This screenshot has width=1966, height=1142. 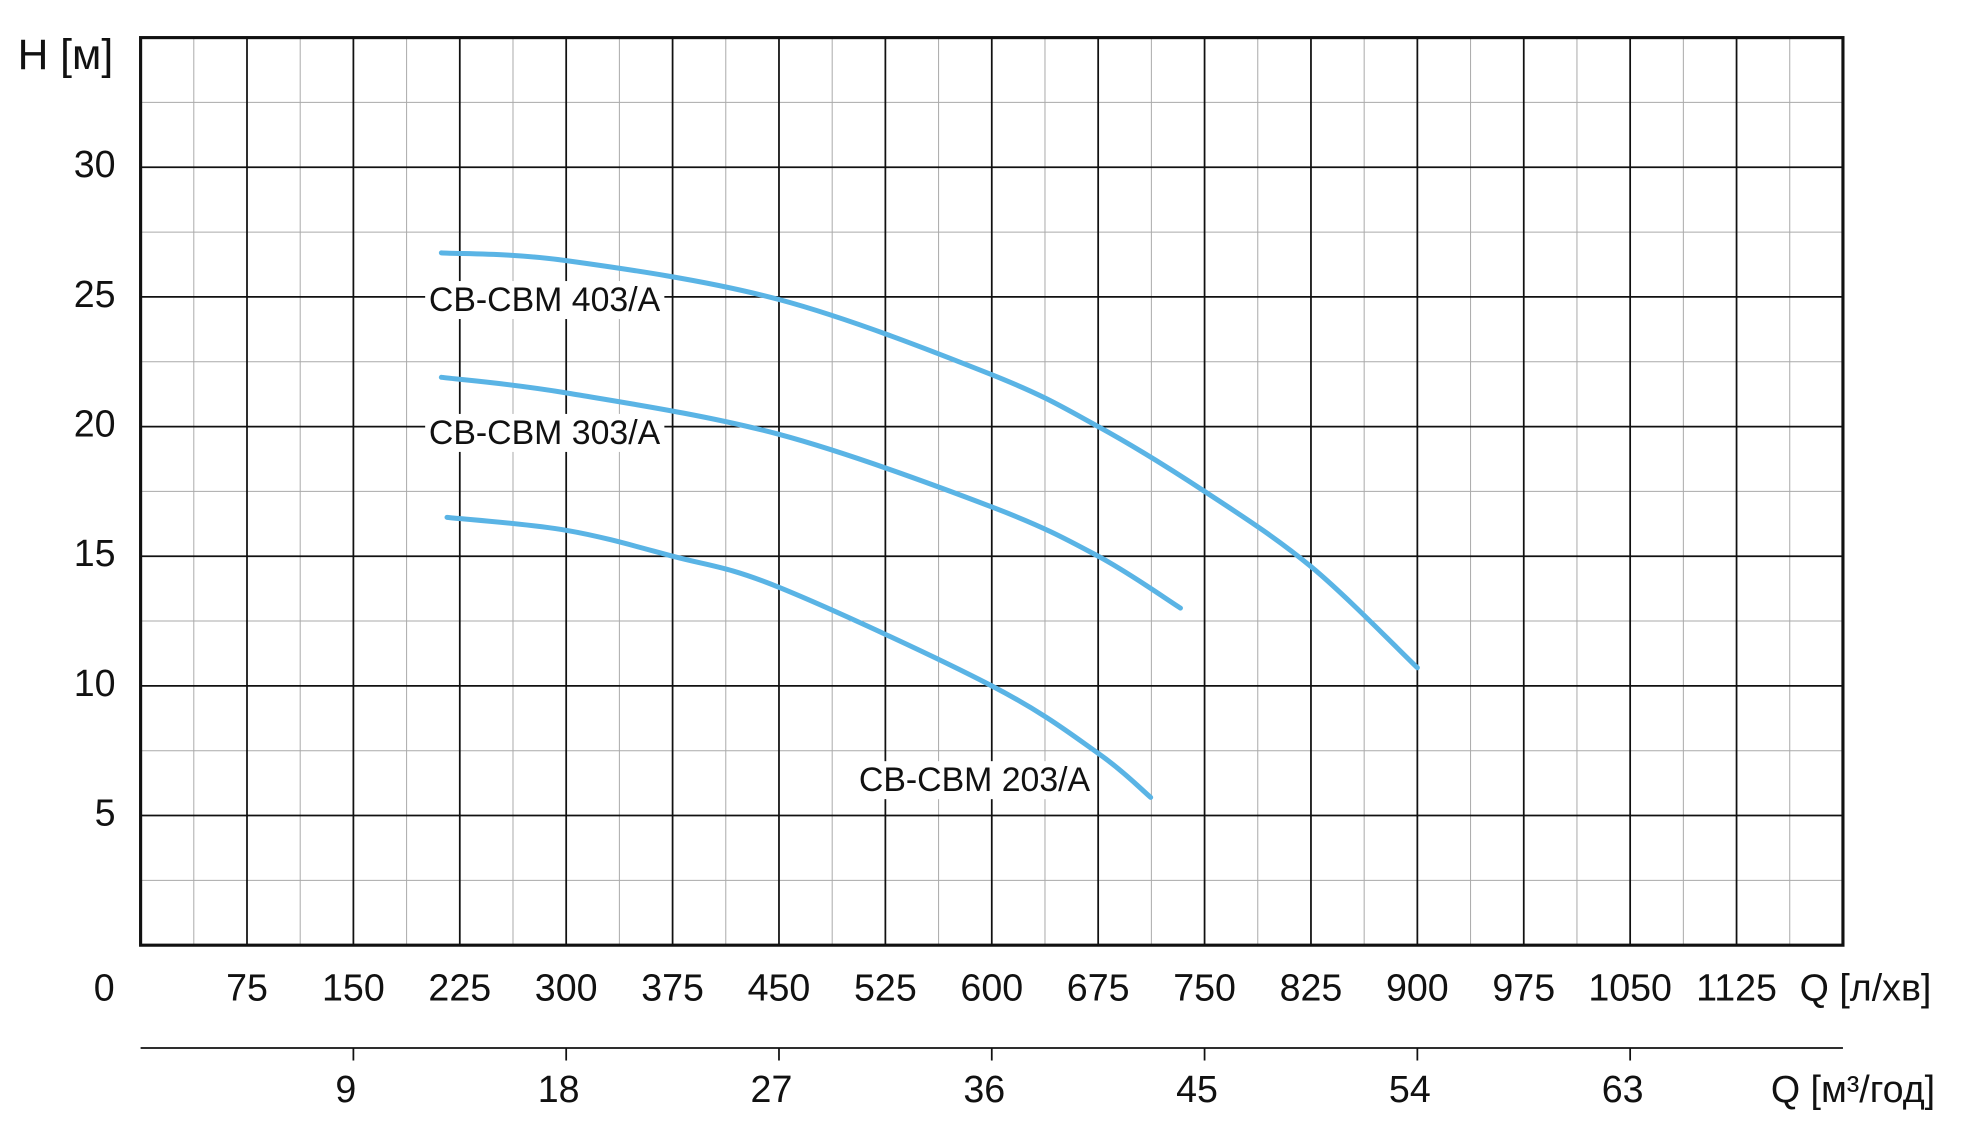 What do you see at coordinates (1410, 1089) in the screenshot?
I see `x2-tick-label: 54` at bounding box center [1410, 1089].